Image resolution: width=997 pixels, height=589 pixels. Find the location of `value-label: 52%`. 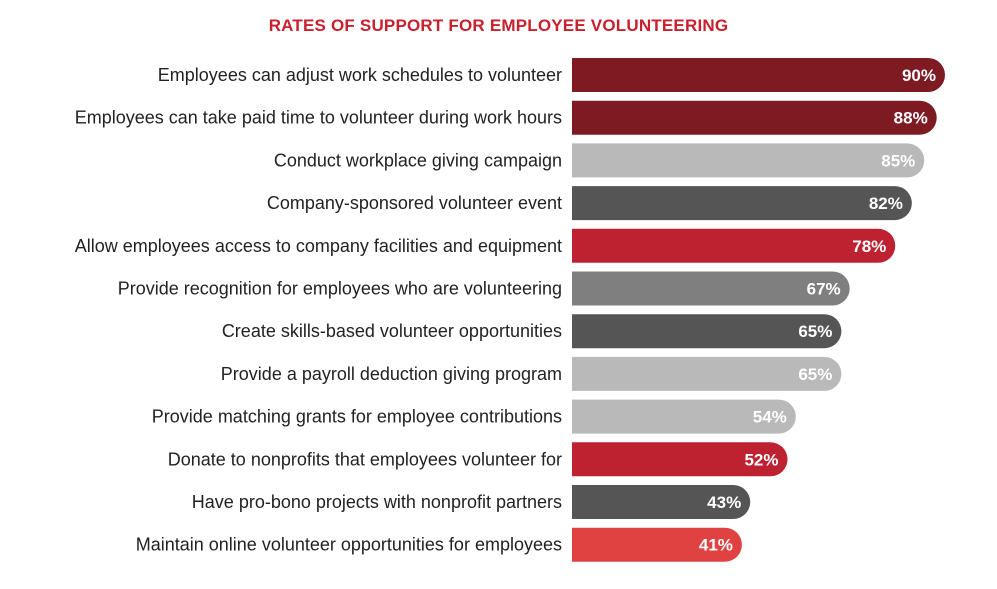

value-label: 52% is located at coordinates (761, 459).